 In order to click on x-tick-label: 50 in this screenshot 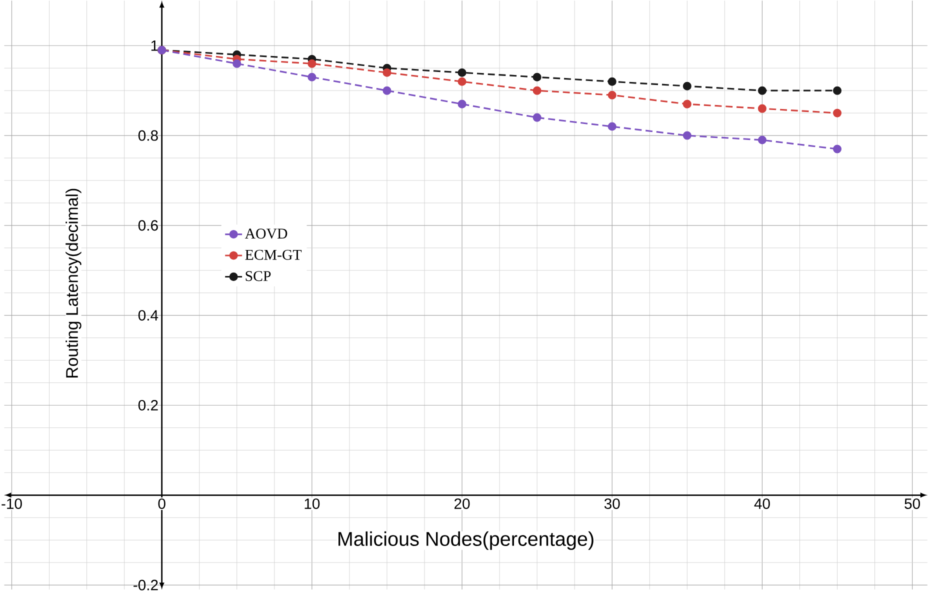, I will do `click(912, 503)`.